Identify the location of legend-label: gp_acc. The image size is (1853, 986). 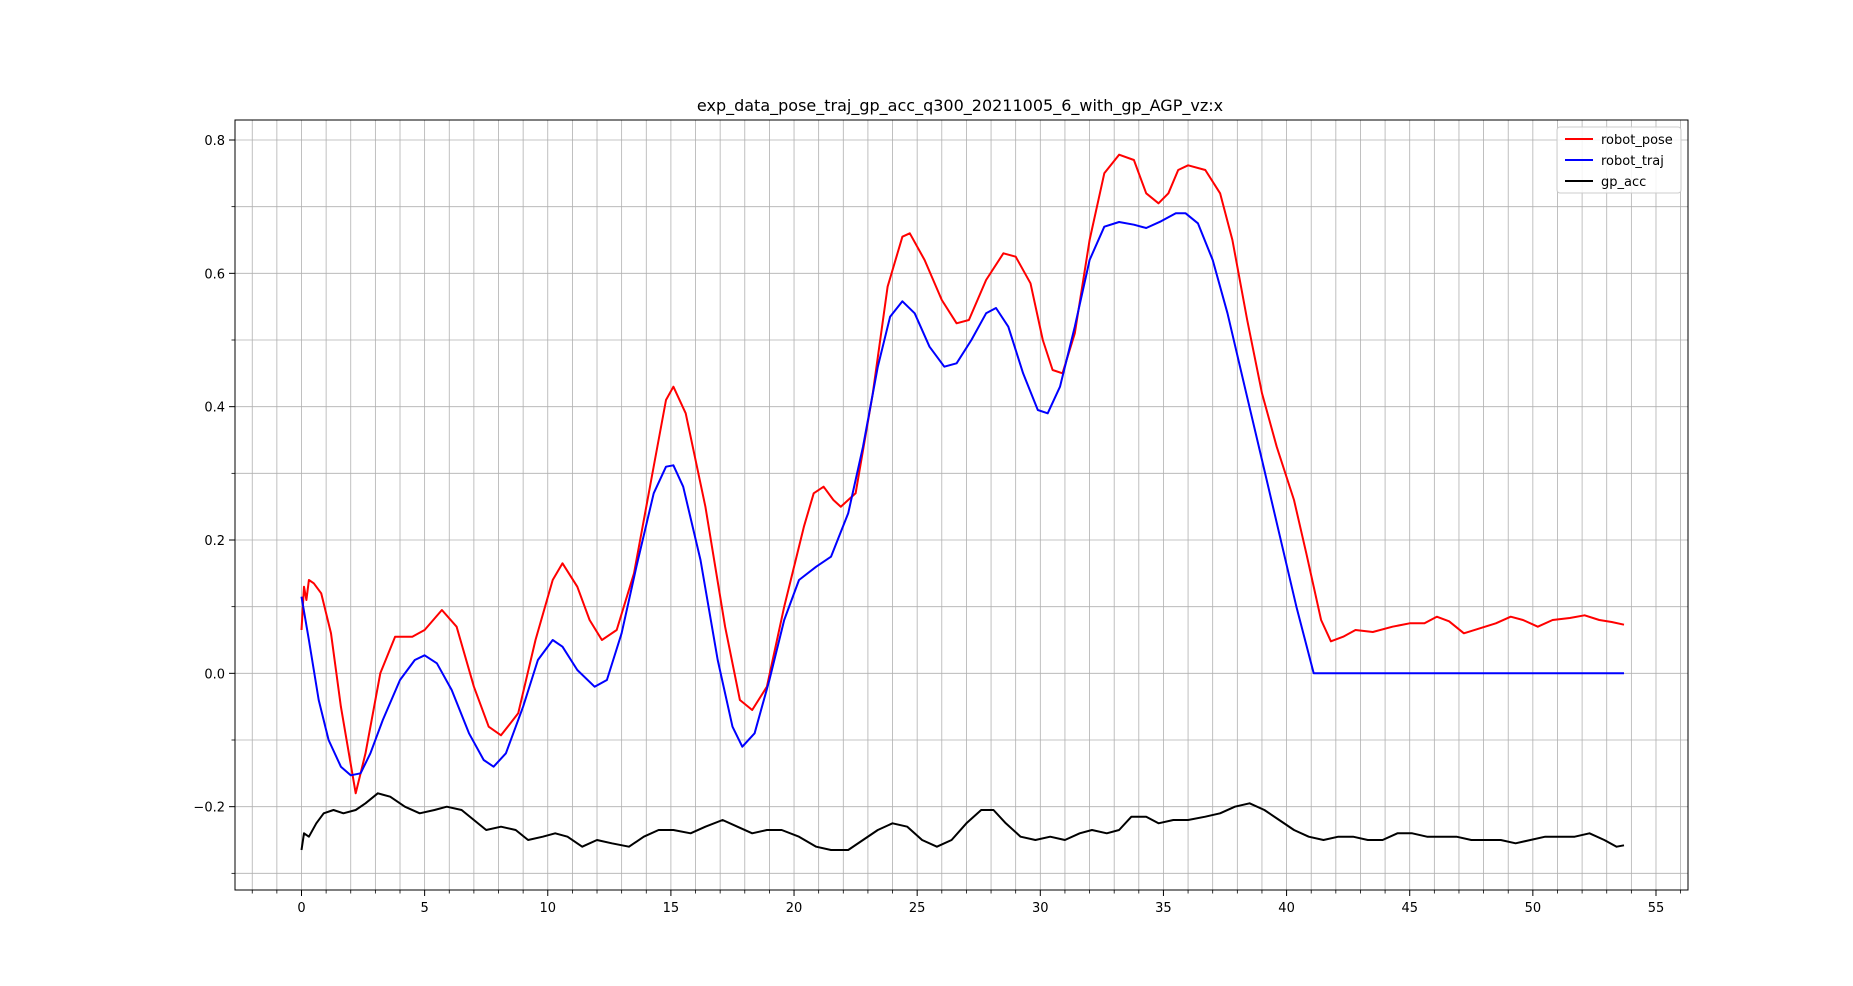
(1623, 182).